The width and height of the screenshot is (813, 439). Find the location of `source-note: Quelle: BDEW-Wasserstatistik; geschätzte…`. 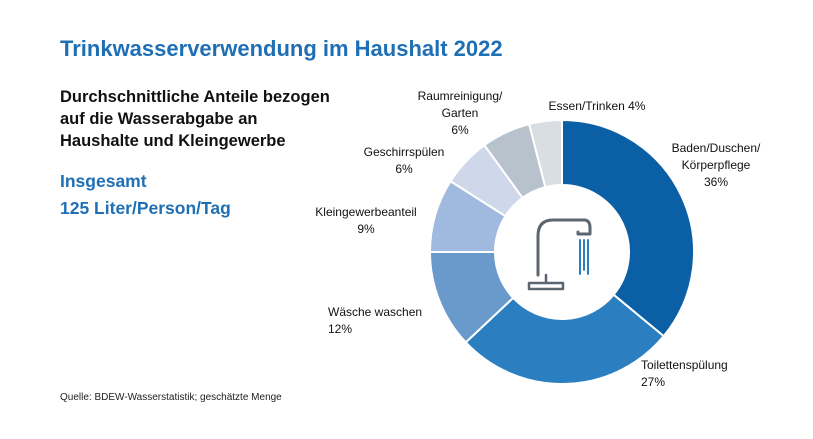

source-note: Quelle: BDEW-Wasserstatistik; geschätzte… is located at coordinates (171, 397).